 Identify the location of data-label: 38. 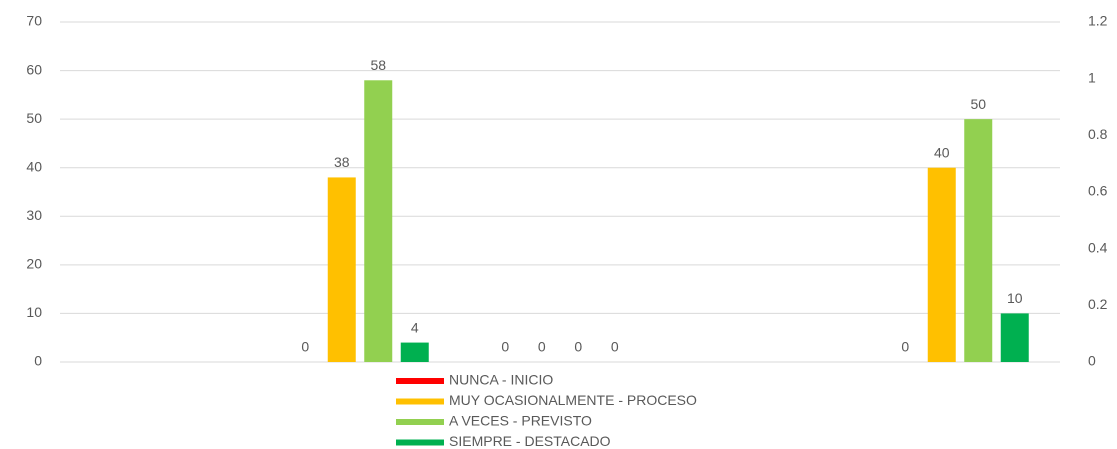
(342, 162).